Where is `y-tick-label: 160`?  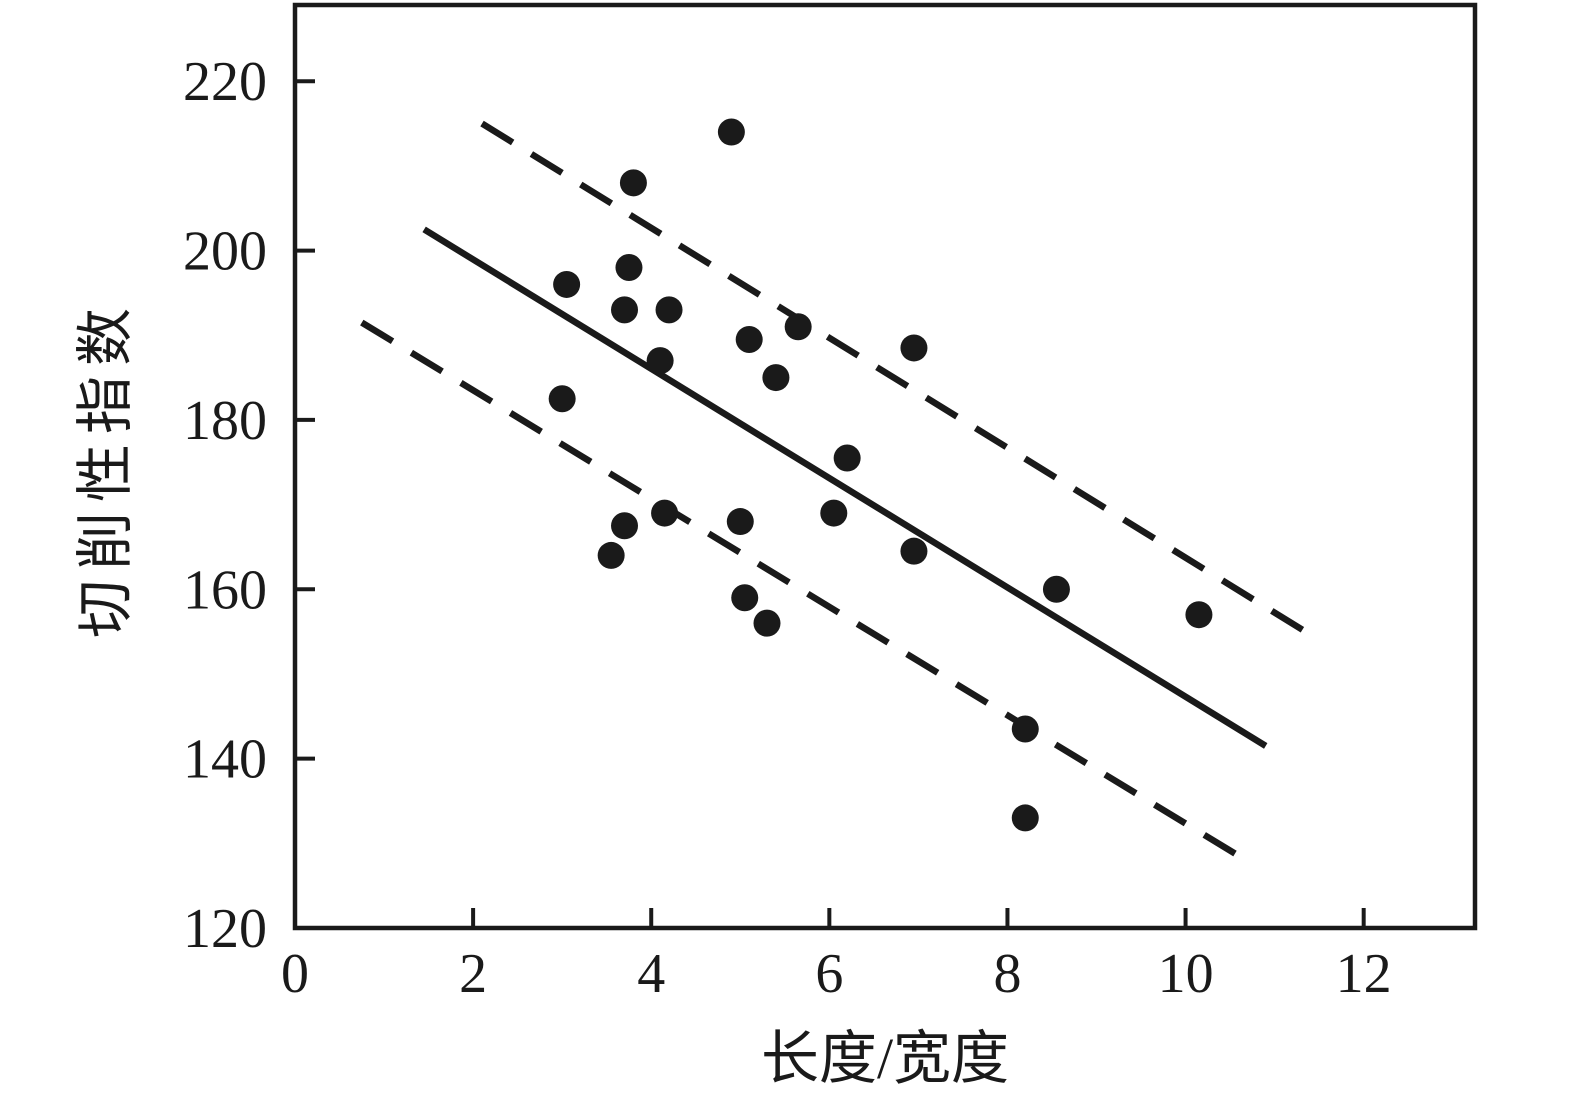 y-tick-label: 160 is located at coordinates (225, 590).